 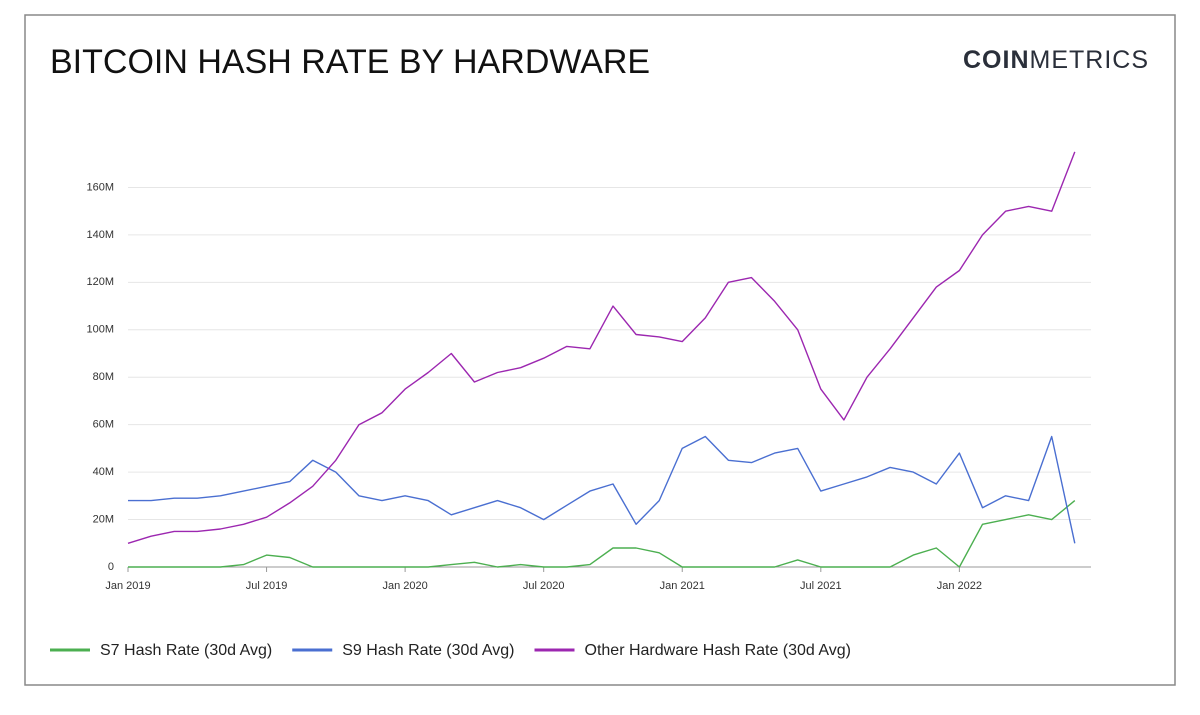 I want to click on x-tick-label: Jan 2021, so click(x=682, y=586).